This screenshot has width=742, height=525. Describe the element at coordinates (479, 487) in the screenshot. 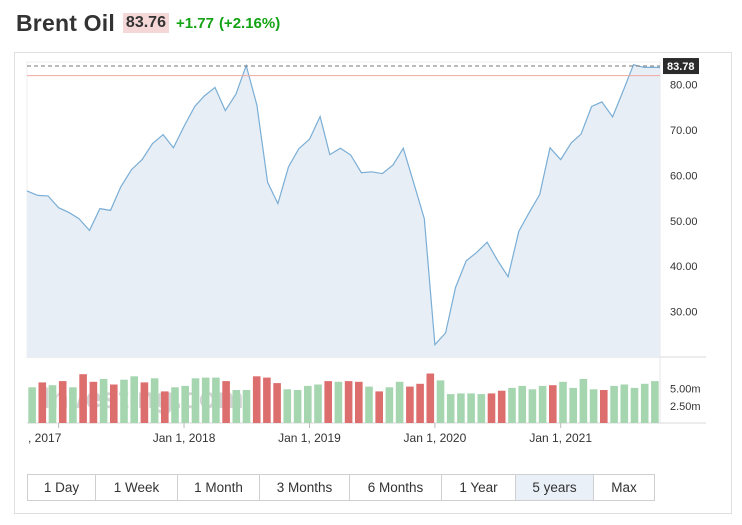

I see `period-button-1-year: 1 Year` at that location.